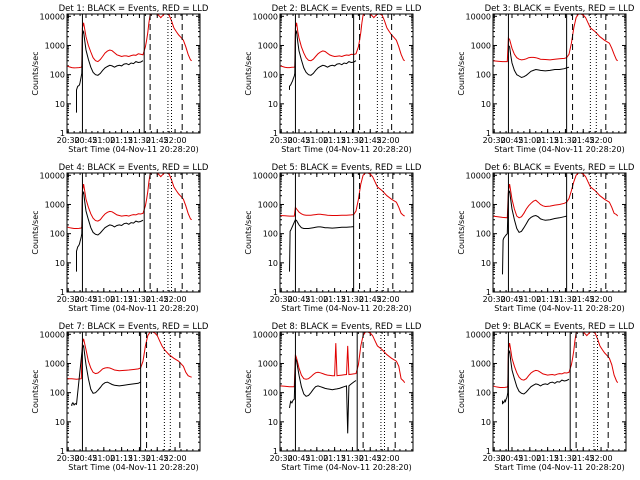 This screenshot has height=480, width=640. What do you see at coordinates (560, 327) in the screenshot?
I see `panel-title: Det 9: BLACK = Events, RED = LLD` at bounding box center [560, 327].